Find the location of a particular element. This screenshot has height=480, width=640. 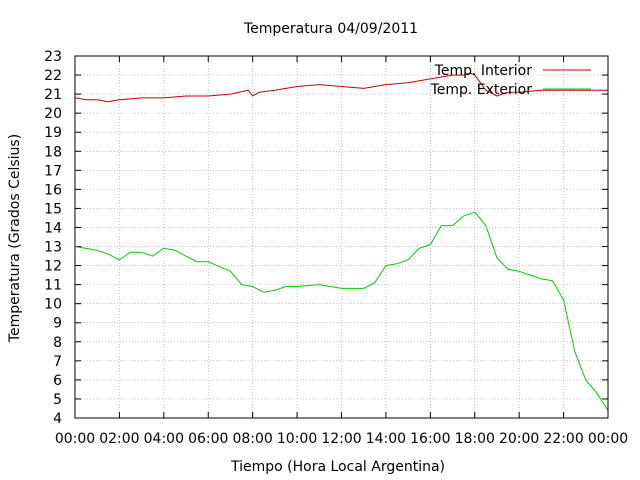

y-tick-label: 10 is located at coordinates (53, 305).